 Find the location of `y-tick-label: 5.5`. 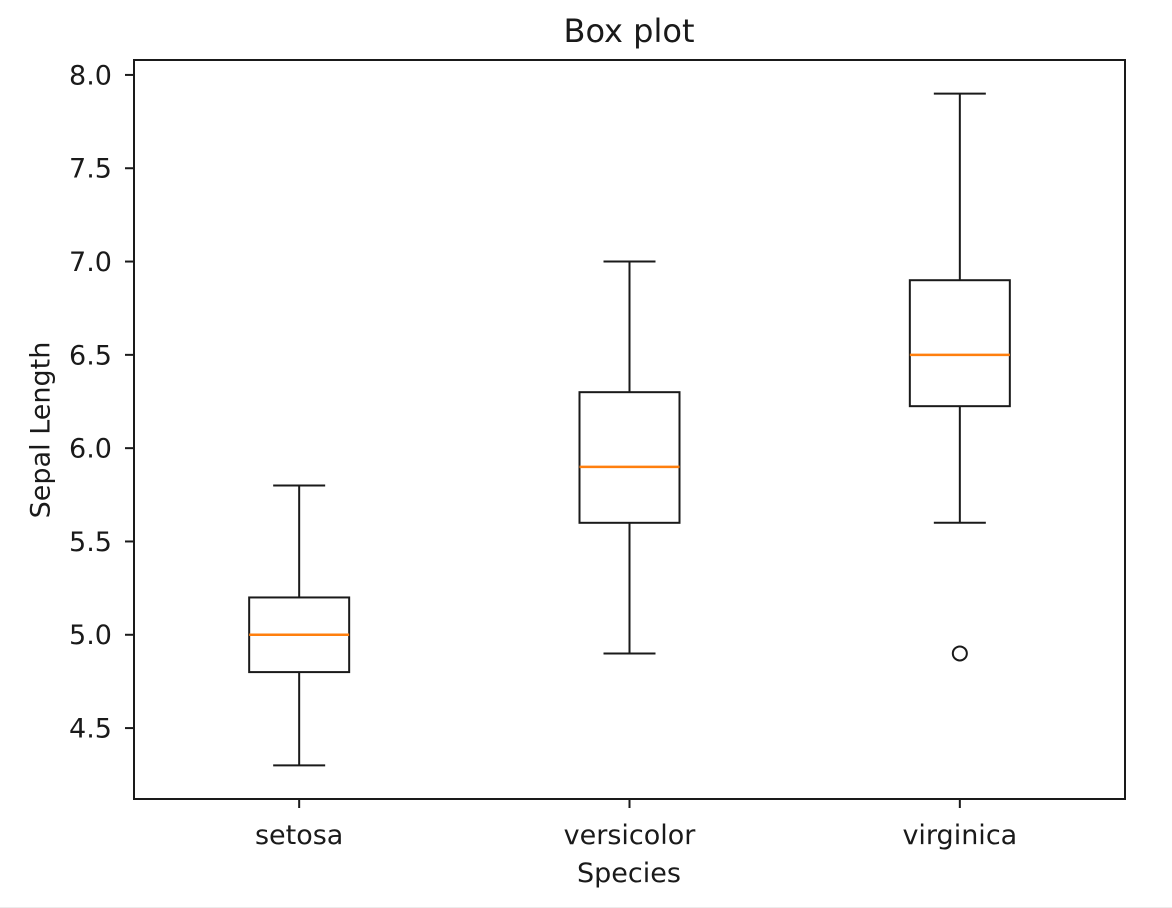

y-tick-label: 5.5 is located at coordinates (90, 542).